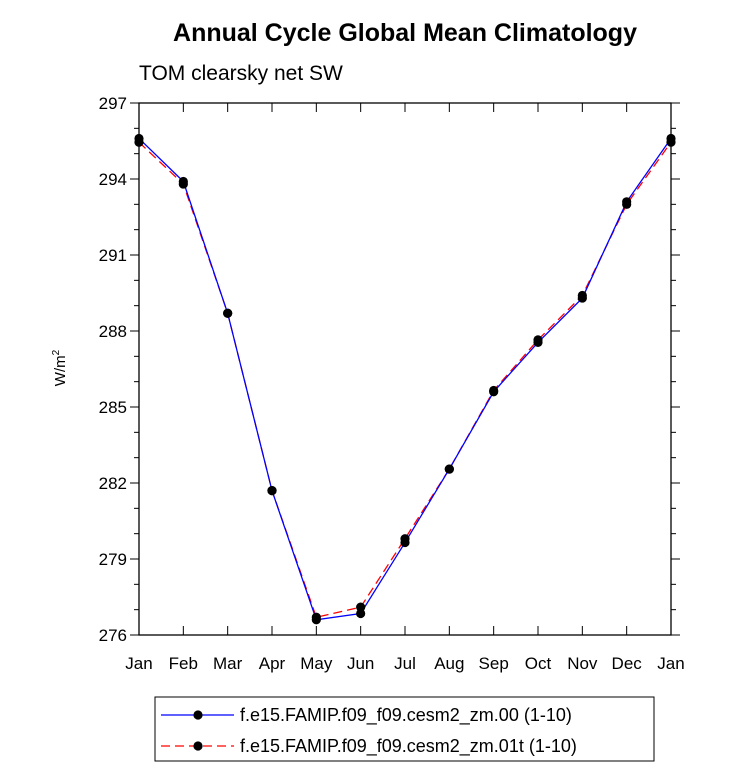  Describe the element at coordinates (405, 33) in the screenshot. I see `chart-title: Annual Cycle Global Mean Climatology` at that location.